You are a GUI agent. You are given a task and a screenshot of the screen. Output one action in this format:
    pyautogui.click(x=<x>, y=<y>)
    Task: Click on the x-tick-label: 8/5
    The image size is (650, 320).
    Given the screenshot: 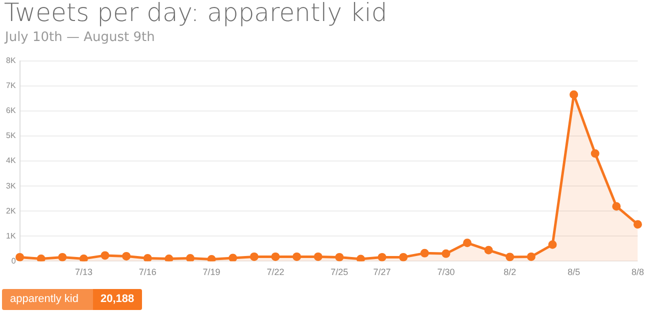 What is the action you would take?
    pyautogui.click(x=574, y=272)
    